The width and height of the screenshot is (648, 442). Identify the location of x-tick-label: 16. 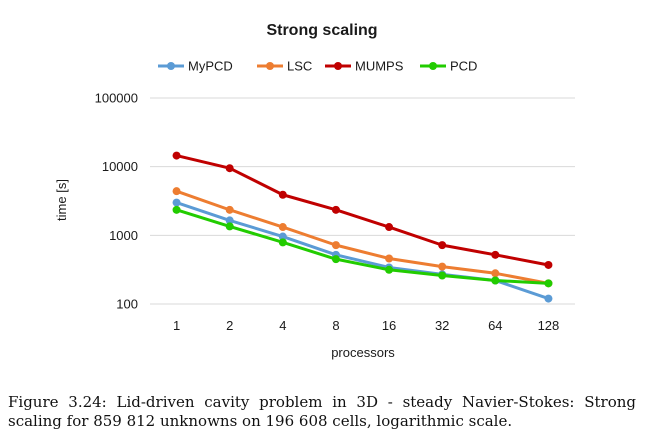
(389, 325).